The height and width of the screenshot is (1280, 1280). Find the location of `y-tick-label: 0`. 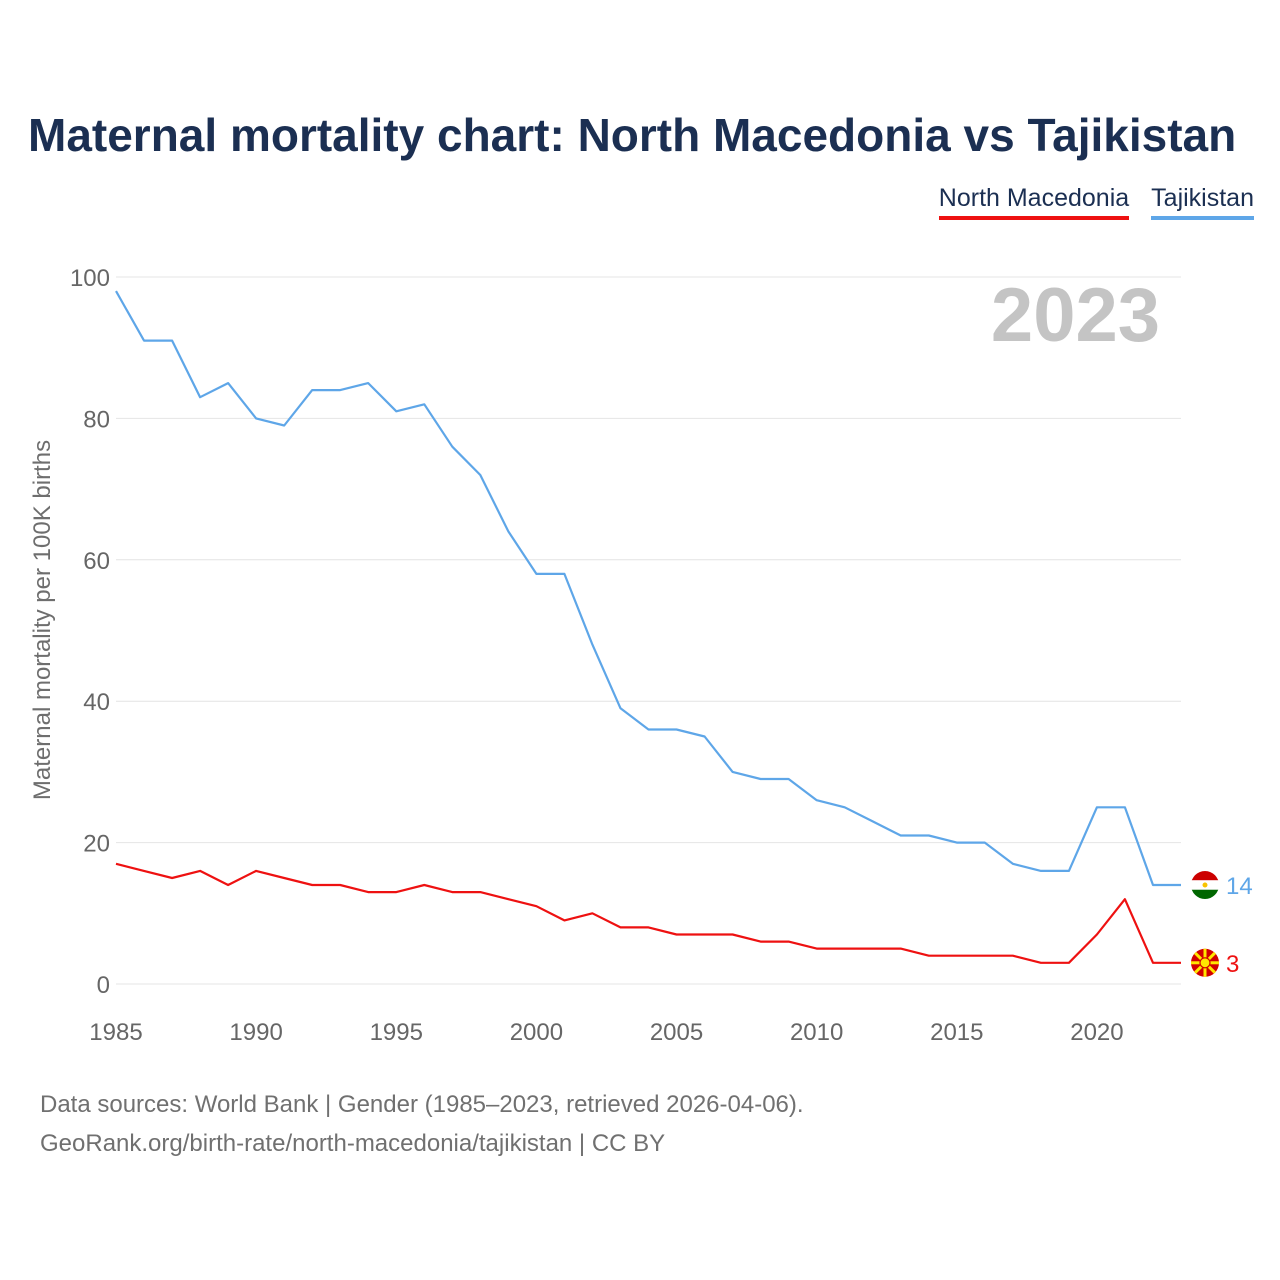

y-tick-label: 0 is located at coordinates (103, 985).